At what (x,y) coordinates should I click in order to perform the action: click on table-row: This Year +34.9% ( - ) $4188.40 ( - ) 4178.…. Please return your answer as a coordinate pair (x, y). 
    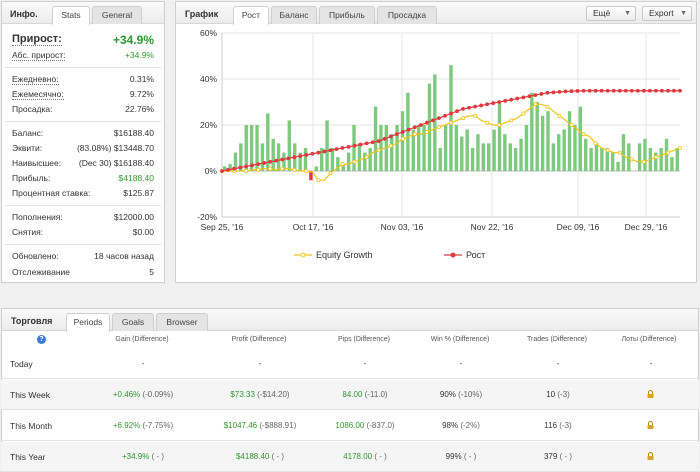
    Looking at the image, I should click on (350, 457).